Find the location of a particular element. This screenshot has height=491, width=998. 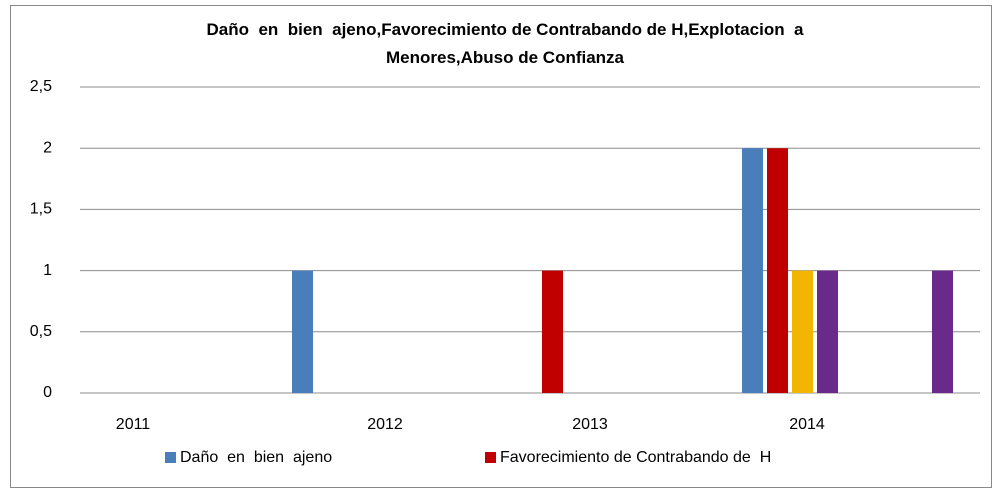

y-tick-label: 2,5 is located at coordinates (41, 86).